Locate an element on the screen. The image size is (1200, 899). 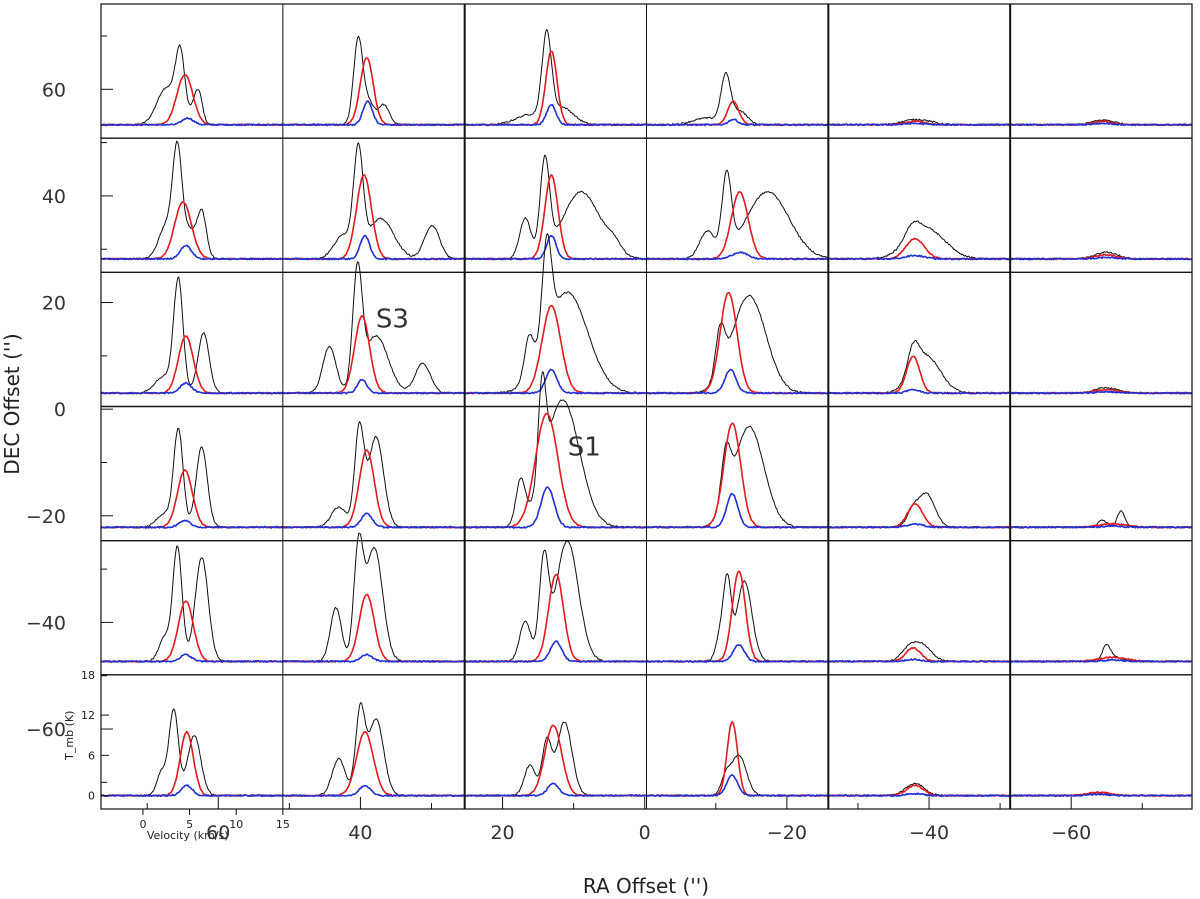
x-tick-label: 0 is located at coordinates (645, 833).